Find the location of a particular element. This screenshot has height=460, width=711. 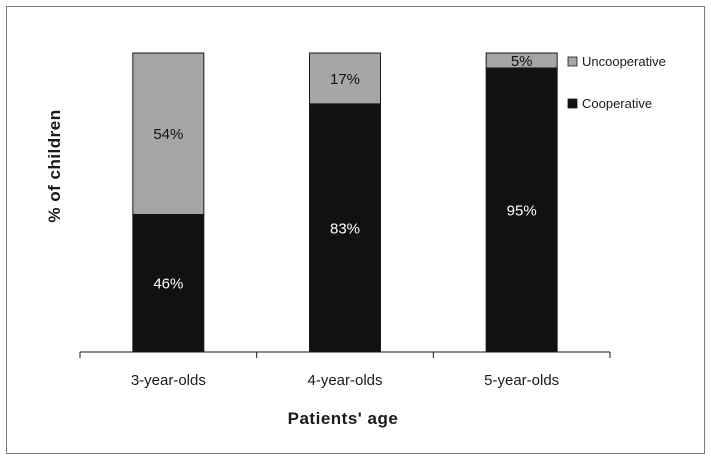

data-label-uncooperative-1: 54% is located at coordinates (168, 134).